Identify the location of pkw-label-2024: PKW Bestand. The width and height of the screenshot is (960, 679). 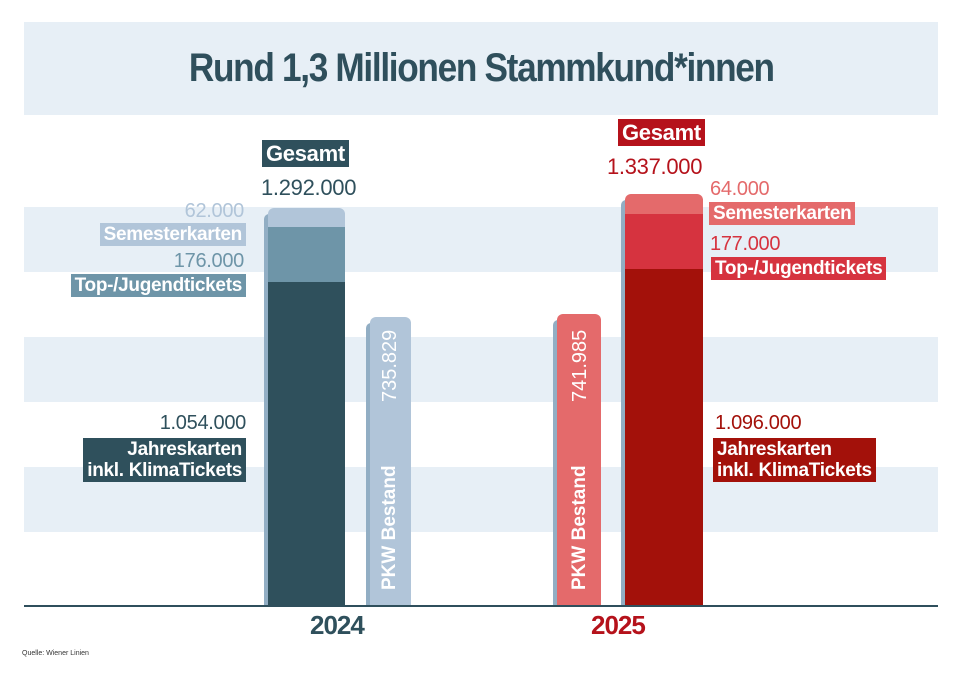
(389, 527).